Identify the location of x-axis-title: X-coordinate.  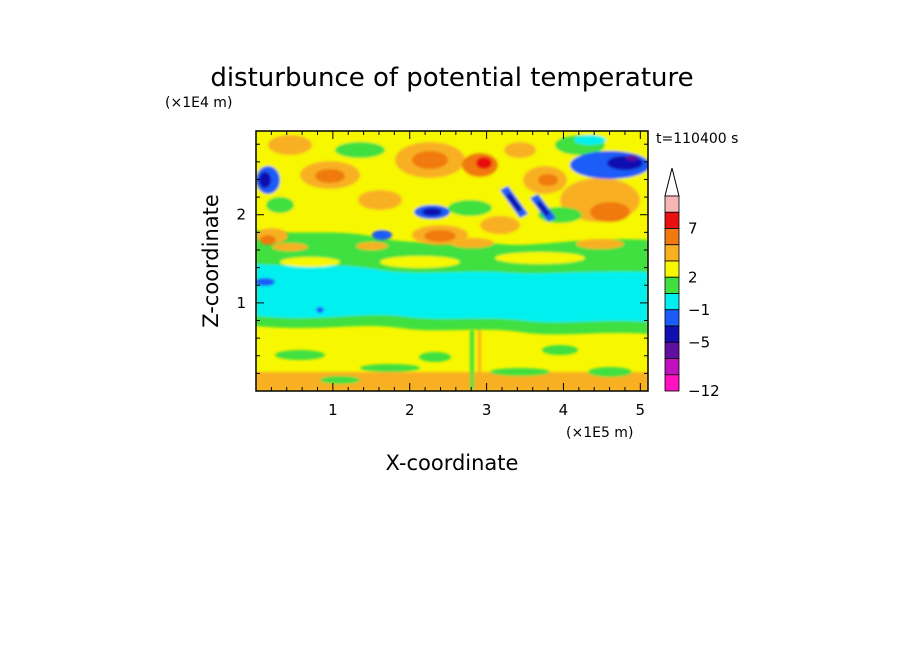
(452, 463).